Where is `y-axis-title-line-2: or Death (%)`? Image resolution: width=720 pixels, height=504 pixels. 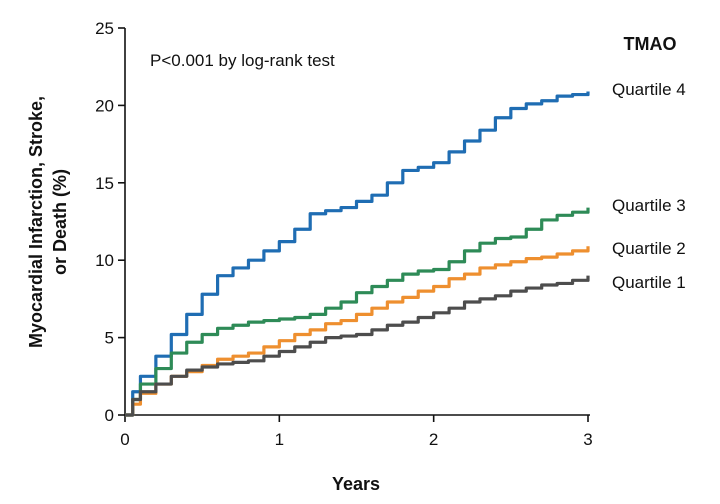 y-axis-title-line-2: or Death (%) is located at coordinates (60, 222).